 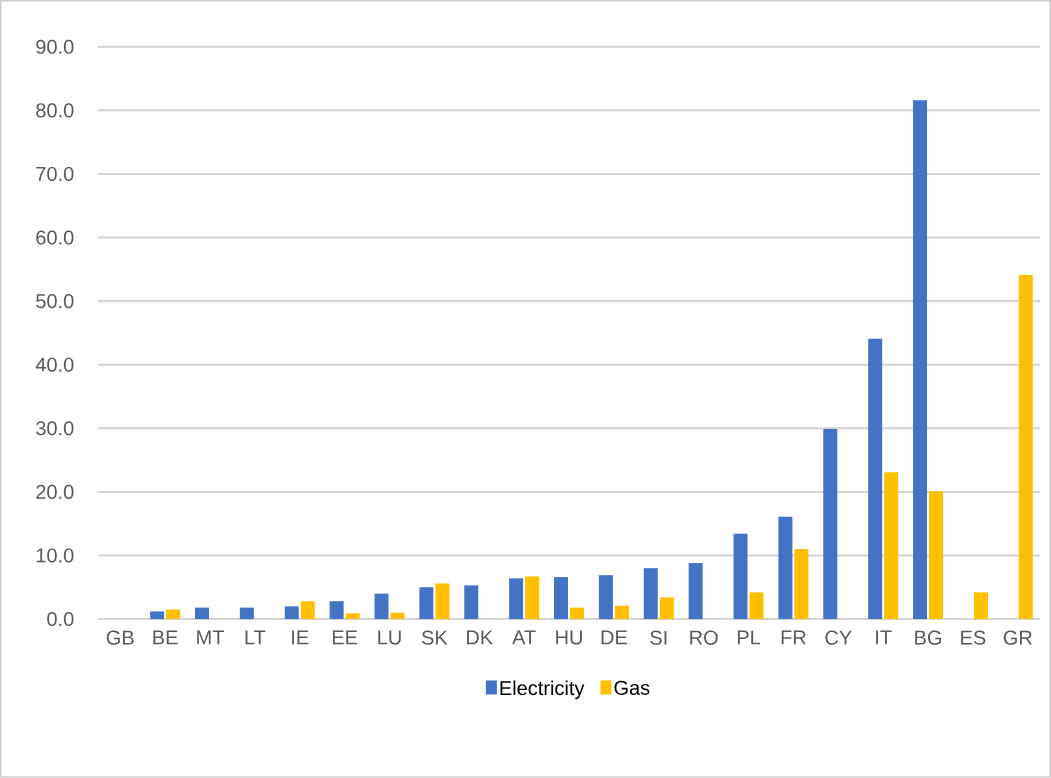 I want to click on x-tick-label: EE, so click(x=345, y=637).